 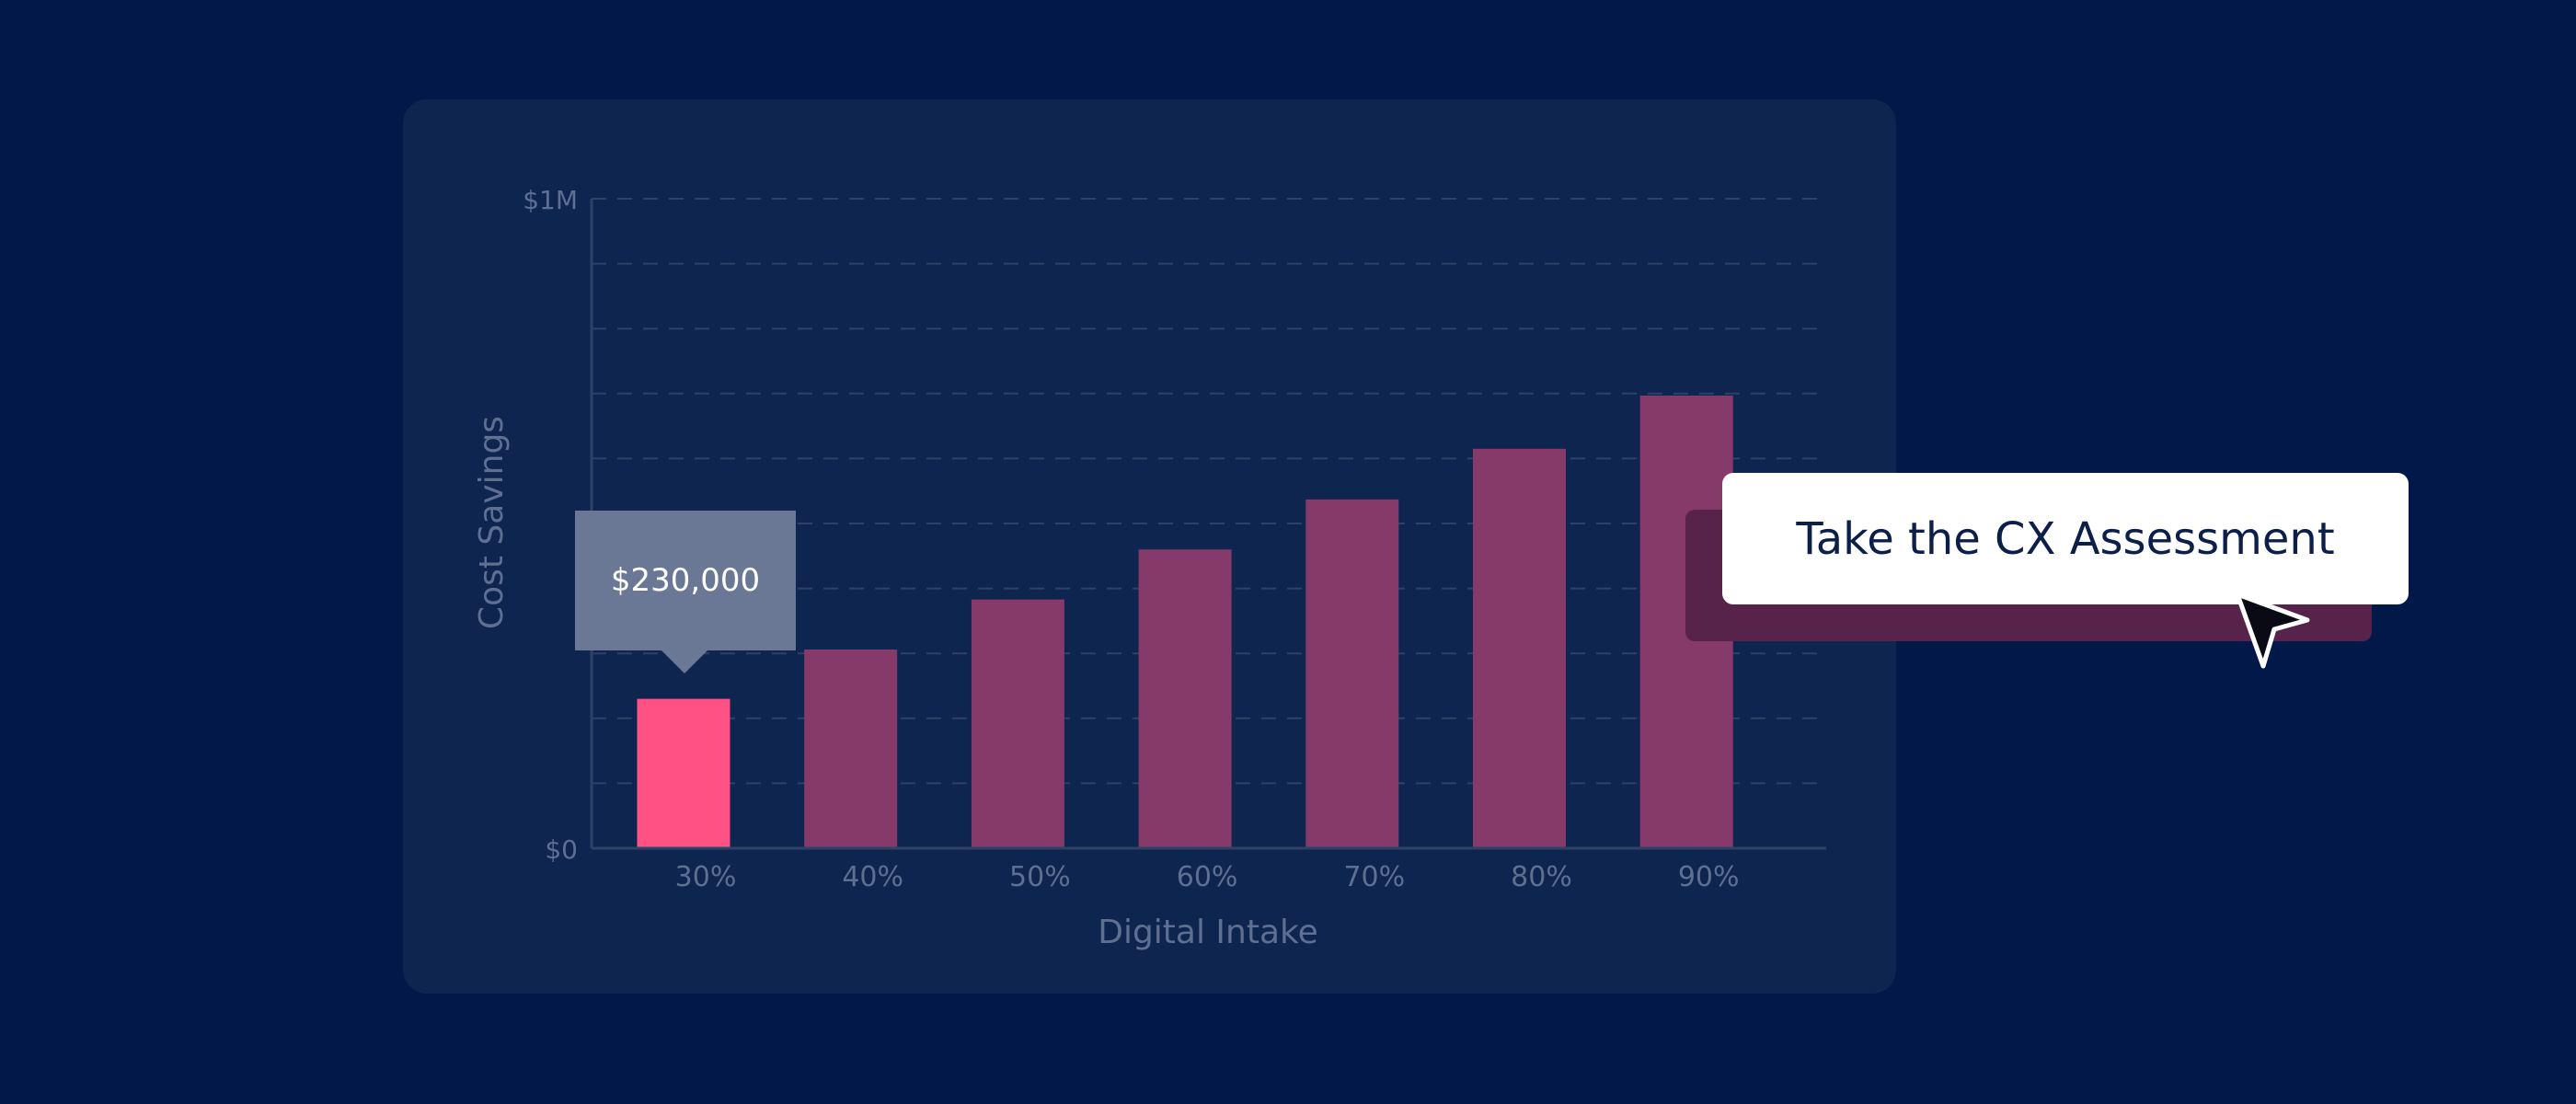 What do you see at coordinates (550, 200) in the screenshot?
I see `y-tick-label: $1M` at bounding box center [550, 200].